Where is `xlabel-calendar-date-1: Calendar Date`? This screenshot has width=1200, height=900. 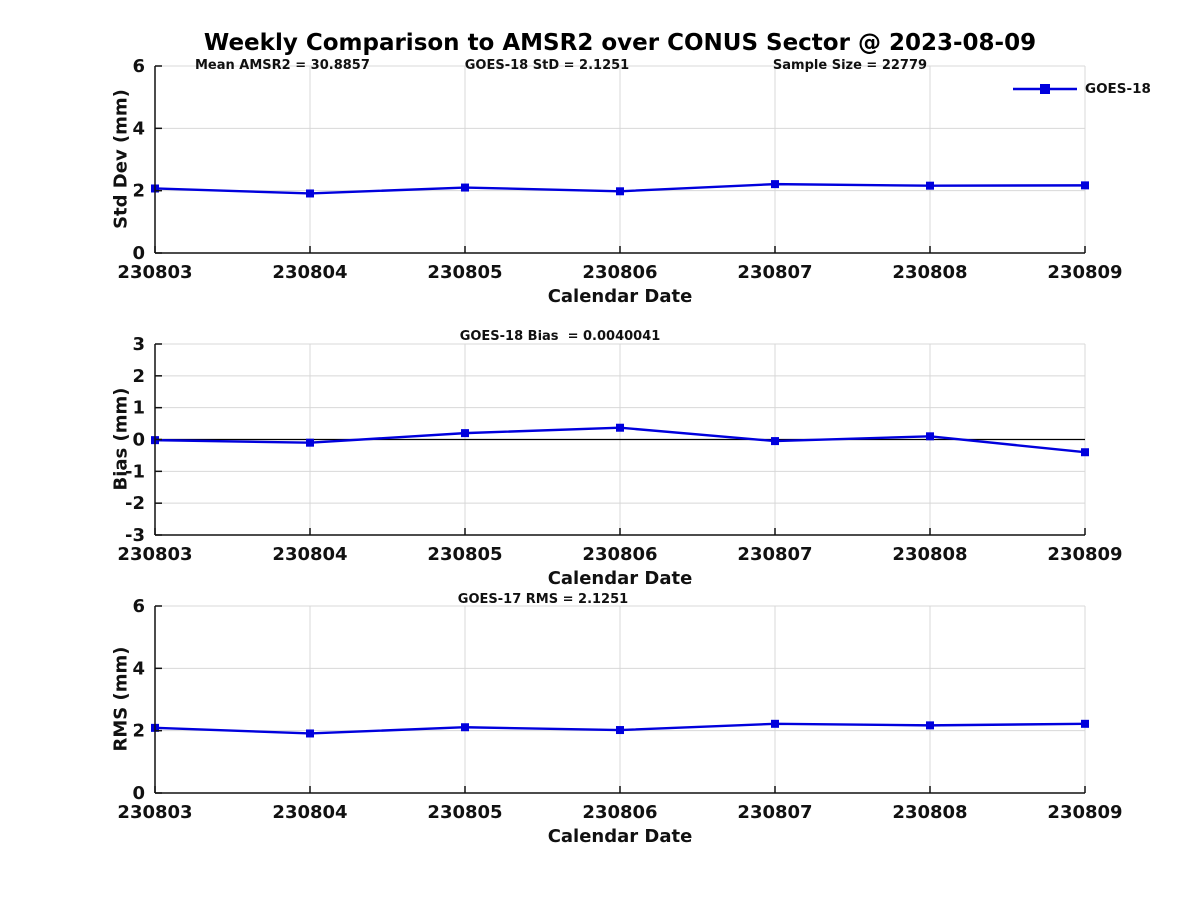
xlabel-calendar-date-1: Calendar Date is located at coordinates (620, 296).